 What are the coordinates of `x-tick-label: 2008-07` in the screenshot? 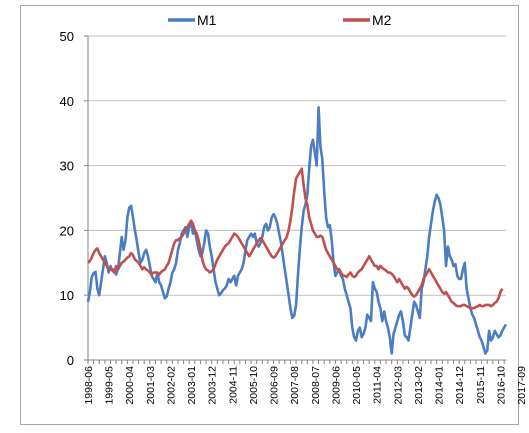 It's located at (316, 385).